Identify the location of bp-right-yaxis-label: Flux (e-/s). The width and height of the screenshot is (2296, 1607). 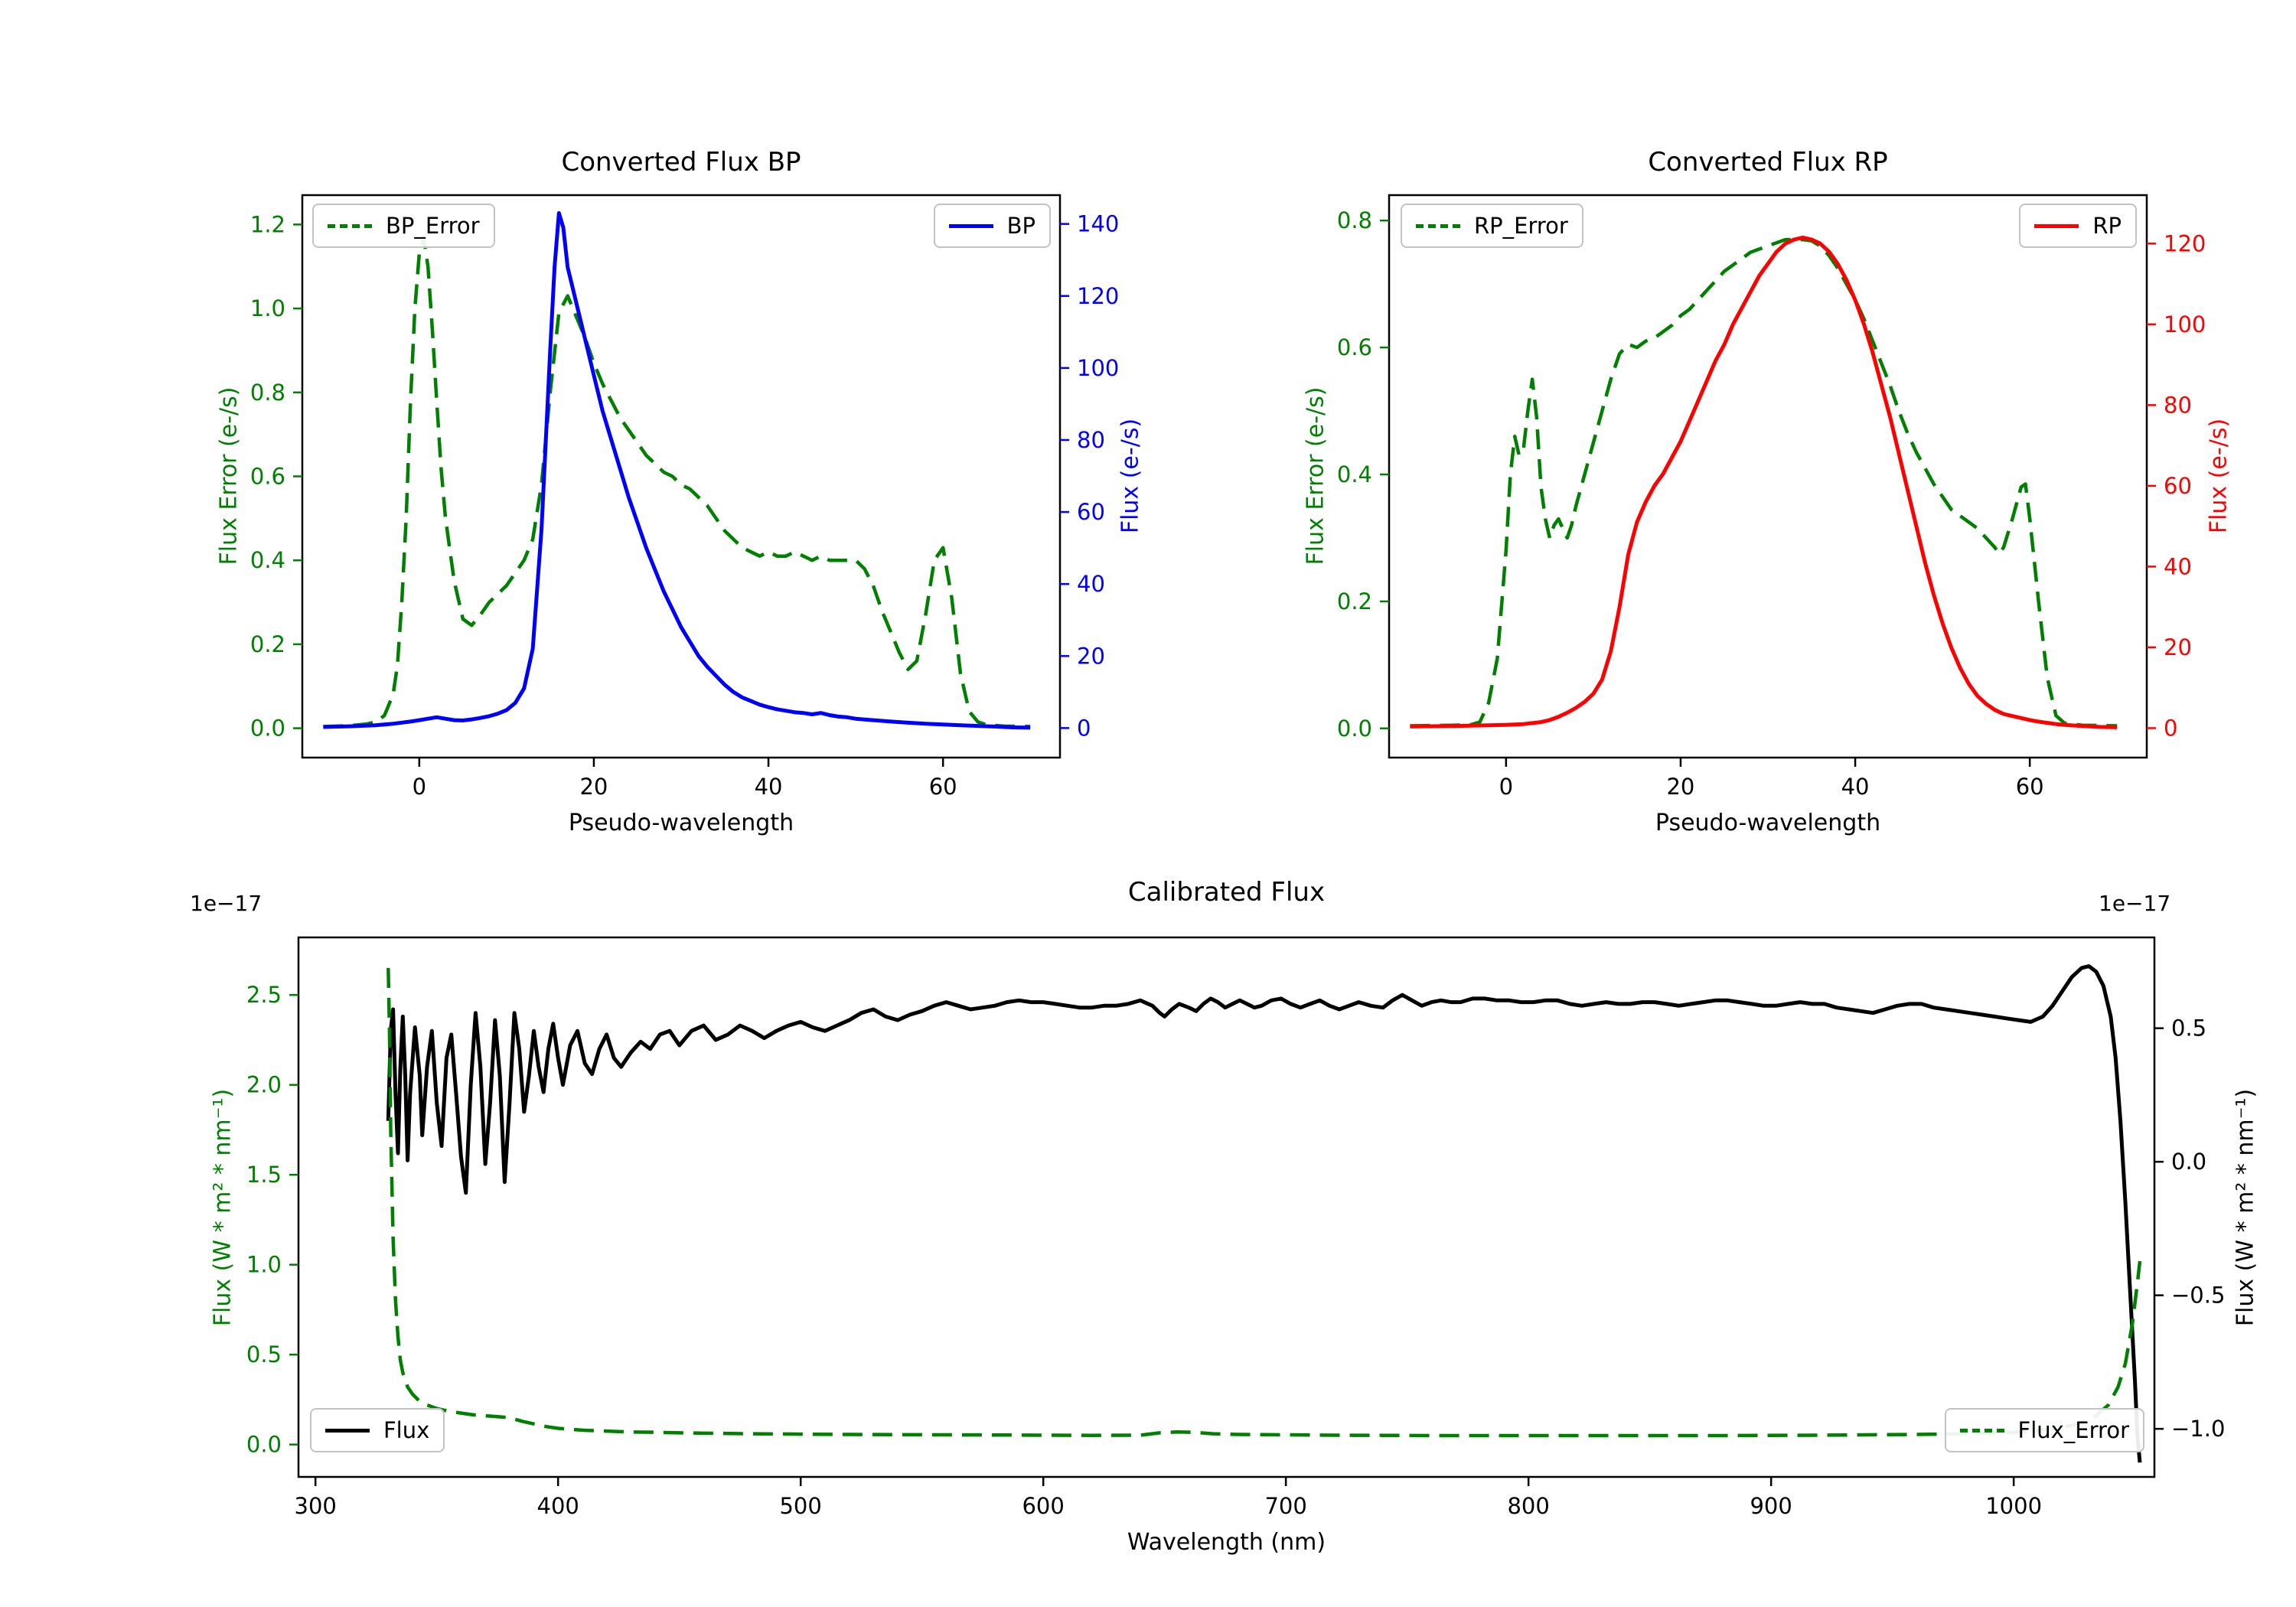
(1130, 476).